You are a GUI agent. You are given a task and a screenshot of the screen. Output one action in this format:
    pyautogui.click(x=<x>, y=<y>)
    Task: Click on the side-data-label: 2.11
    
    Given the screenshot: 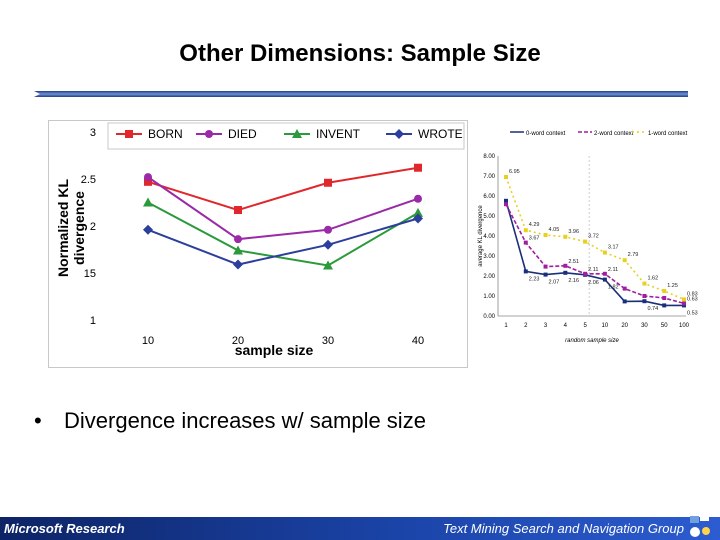 What is the action you would take?
    pyautogui.click(x=593, y=270)
    